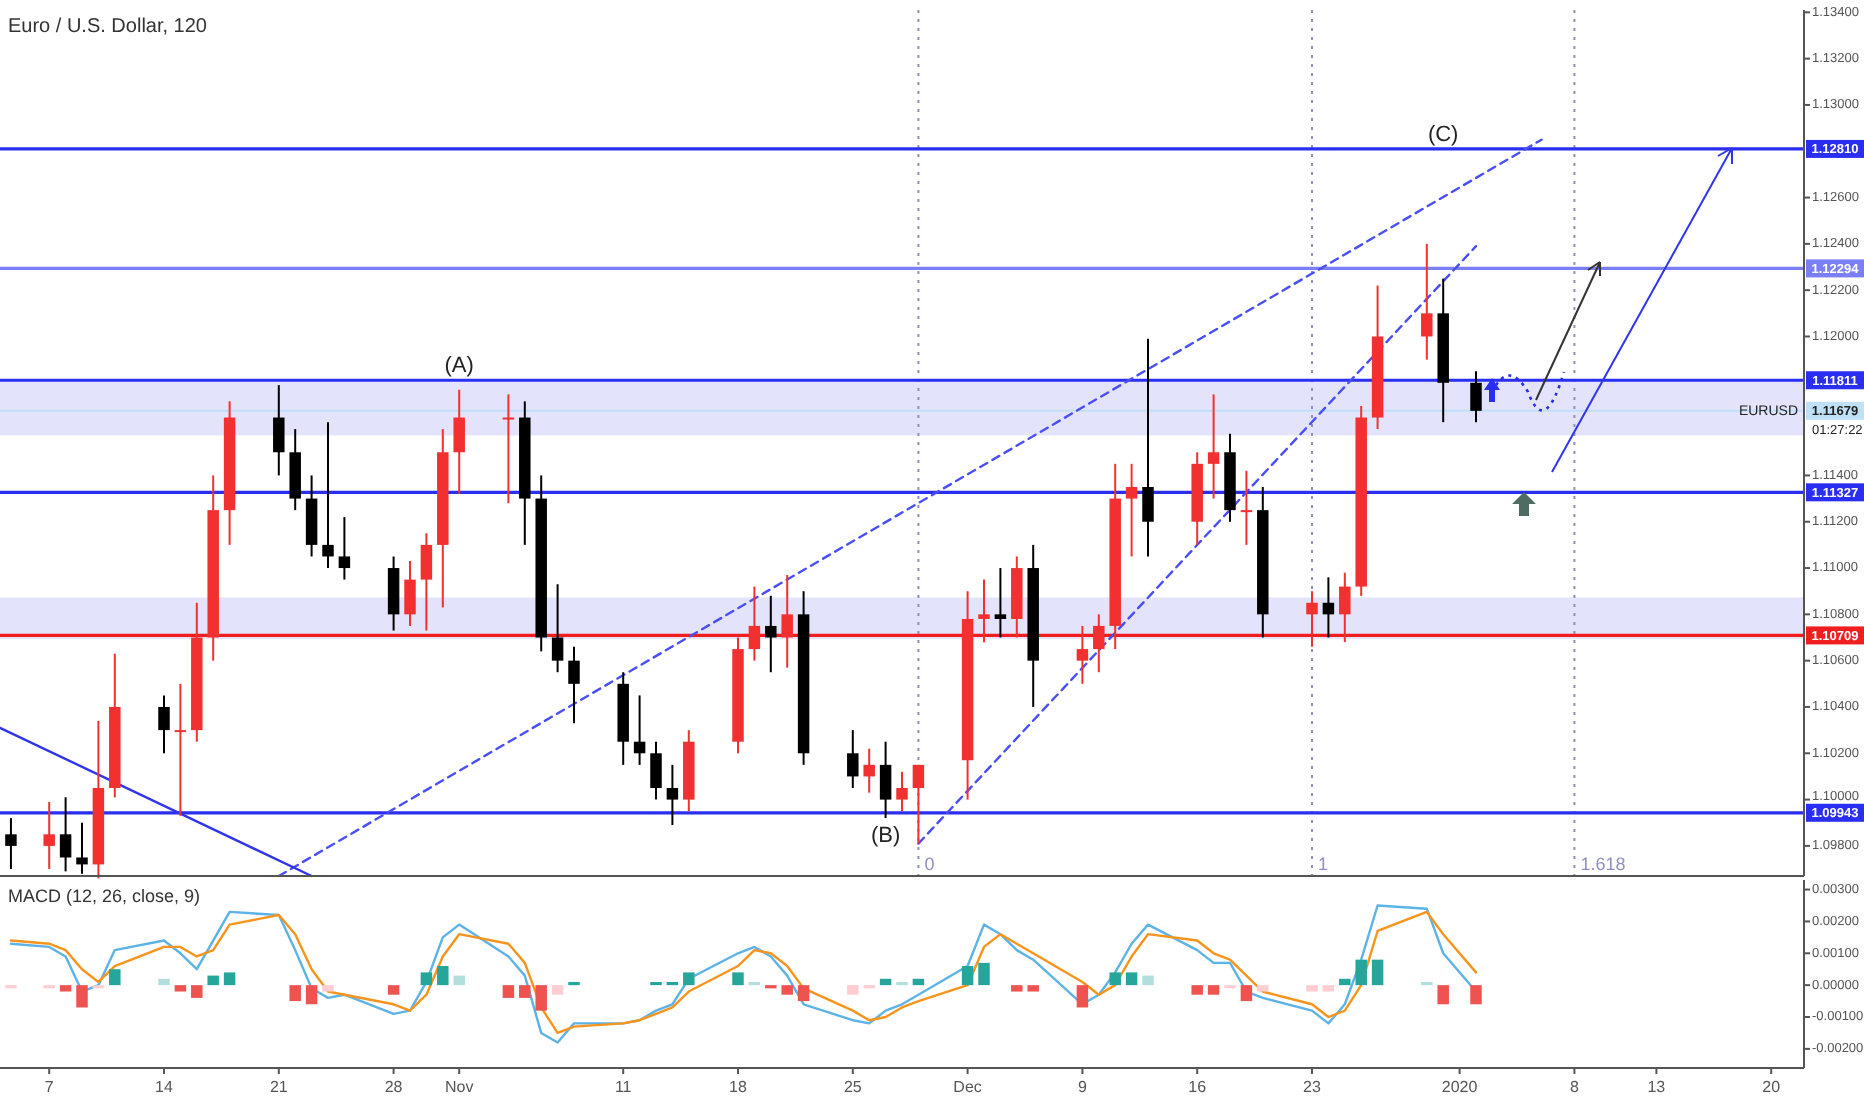  What do you see at coordinates (1082, 1087) in the screenshot?
I see `x-tick-label: 9` at bounding box center [1082, 1087].